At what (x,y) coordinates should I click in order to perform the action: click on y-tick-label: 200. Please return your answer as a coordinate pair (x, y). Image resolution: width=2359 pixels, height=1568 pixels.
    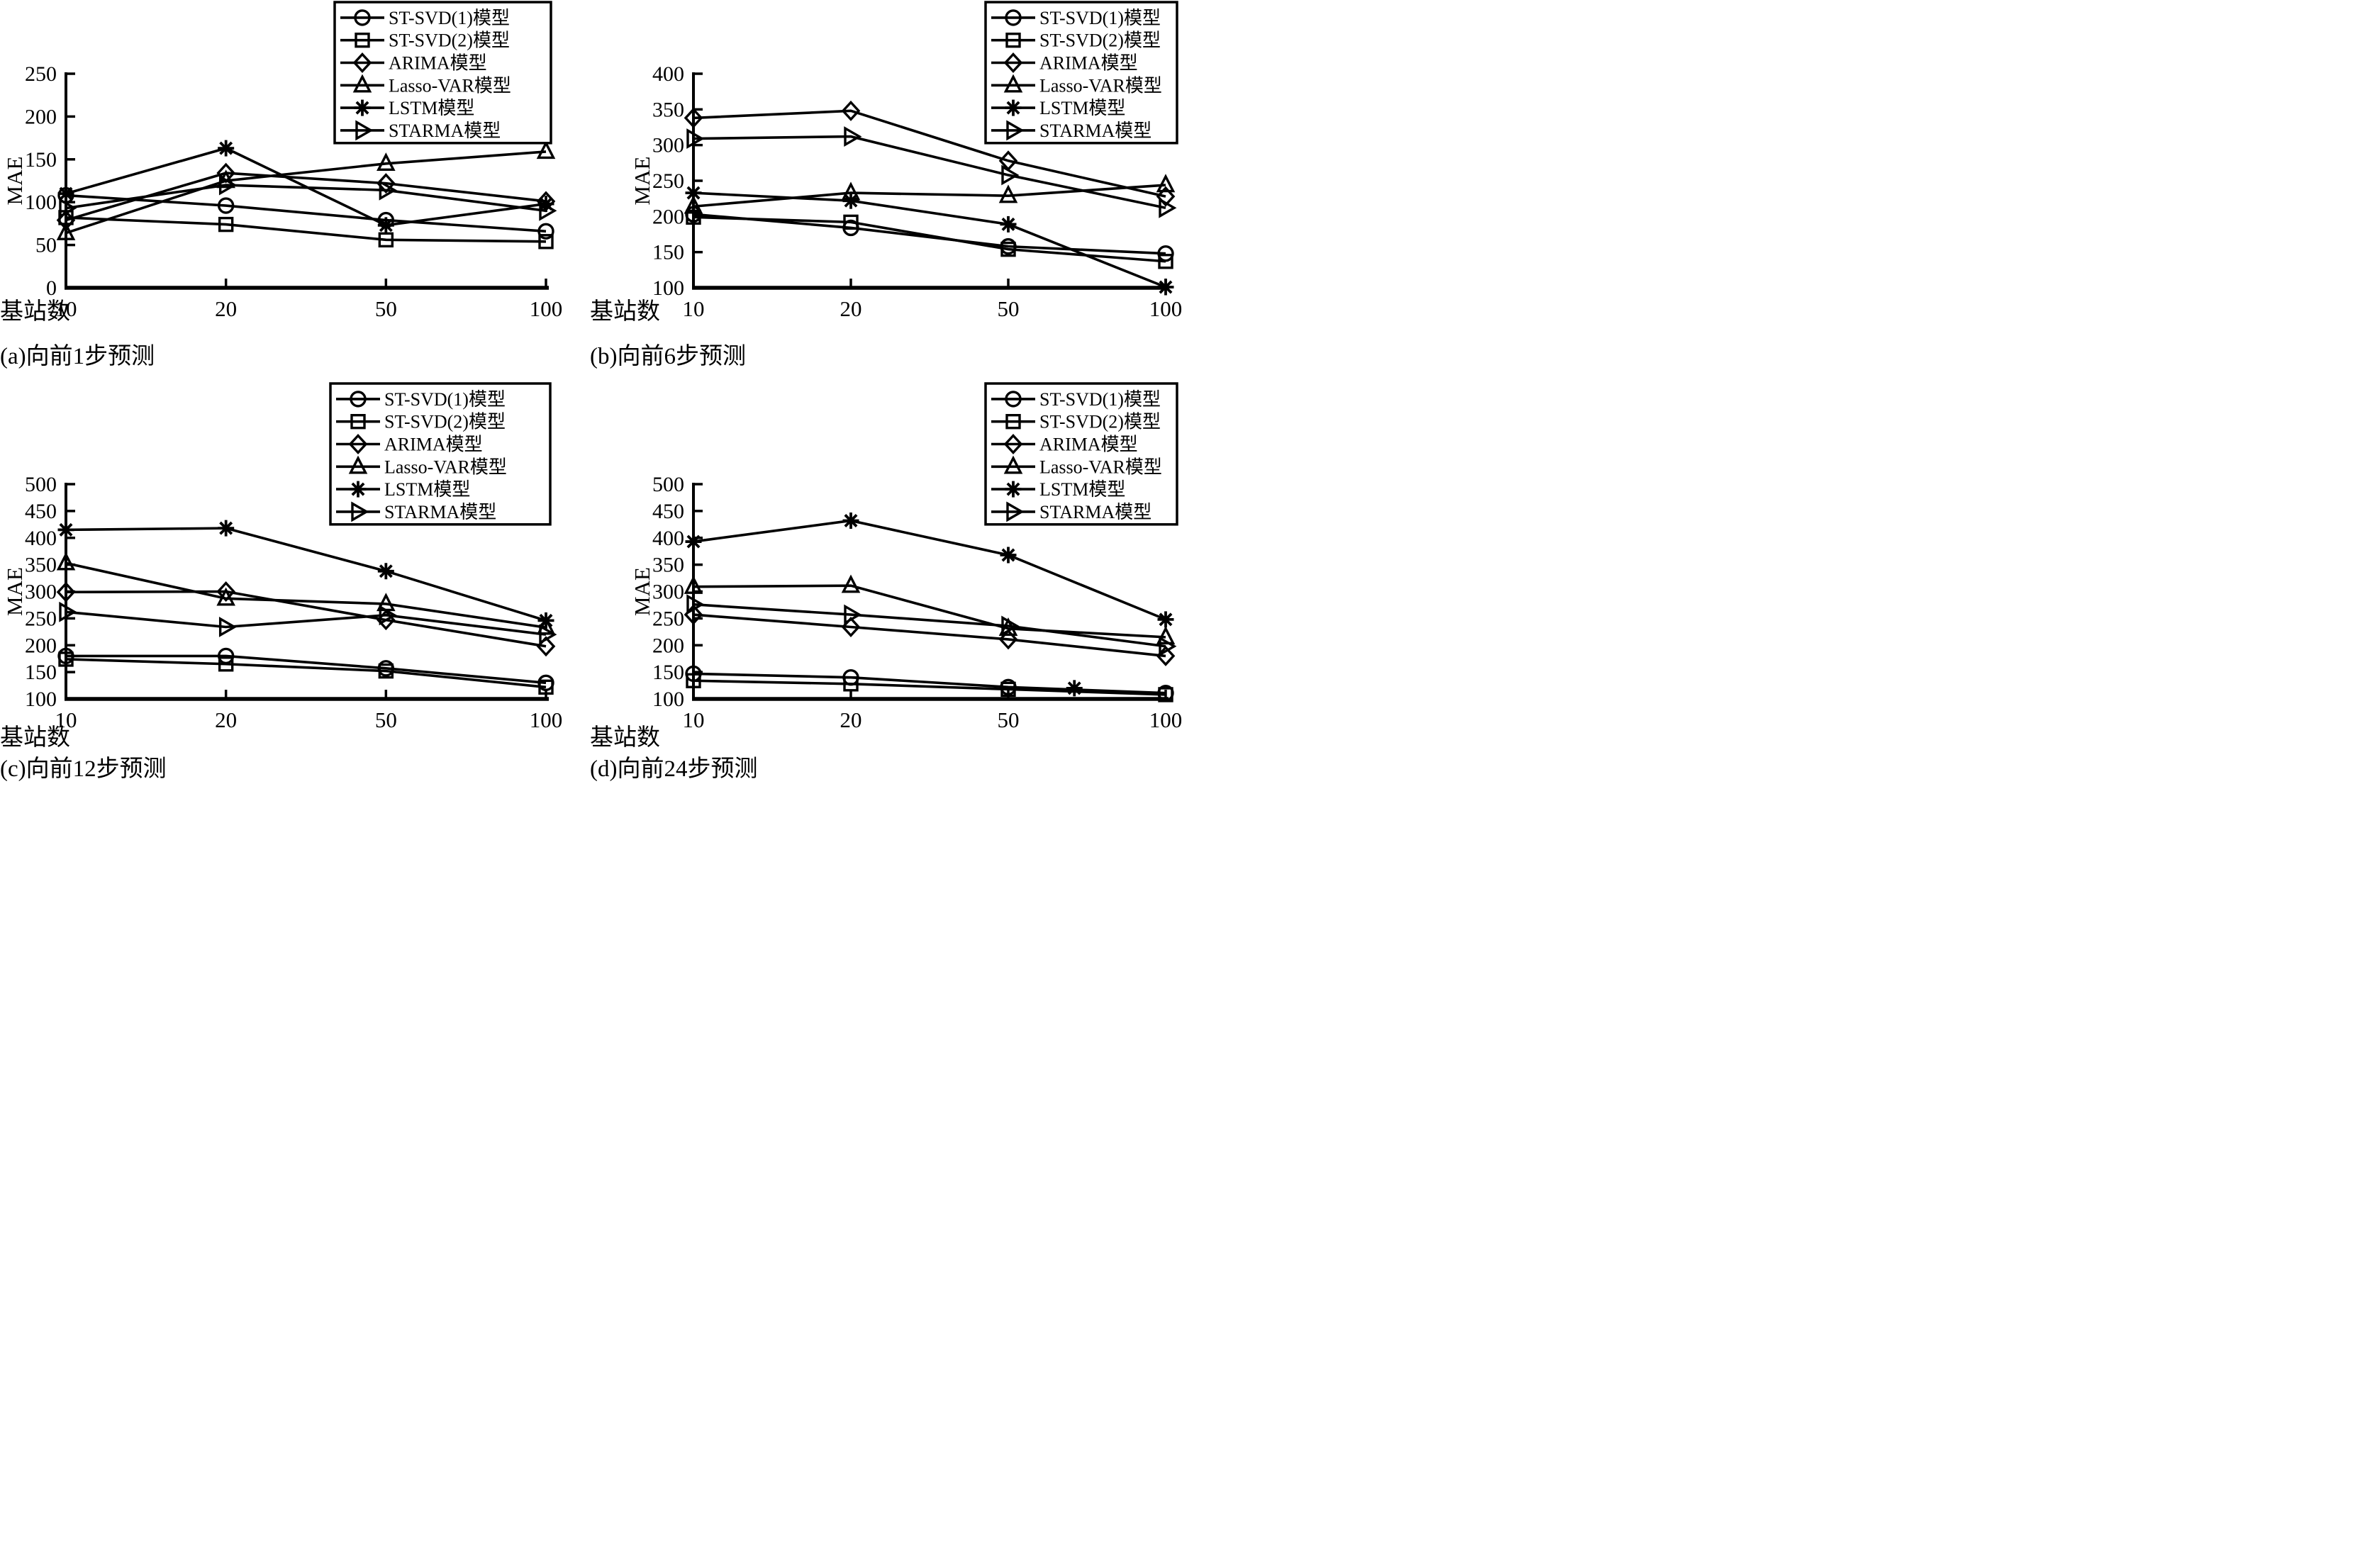
    Looking at the image, I should click on (668, 645).